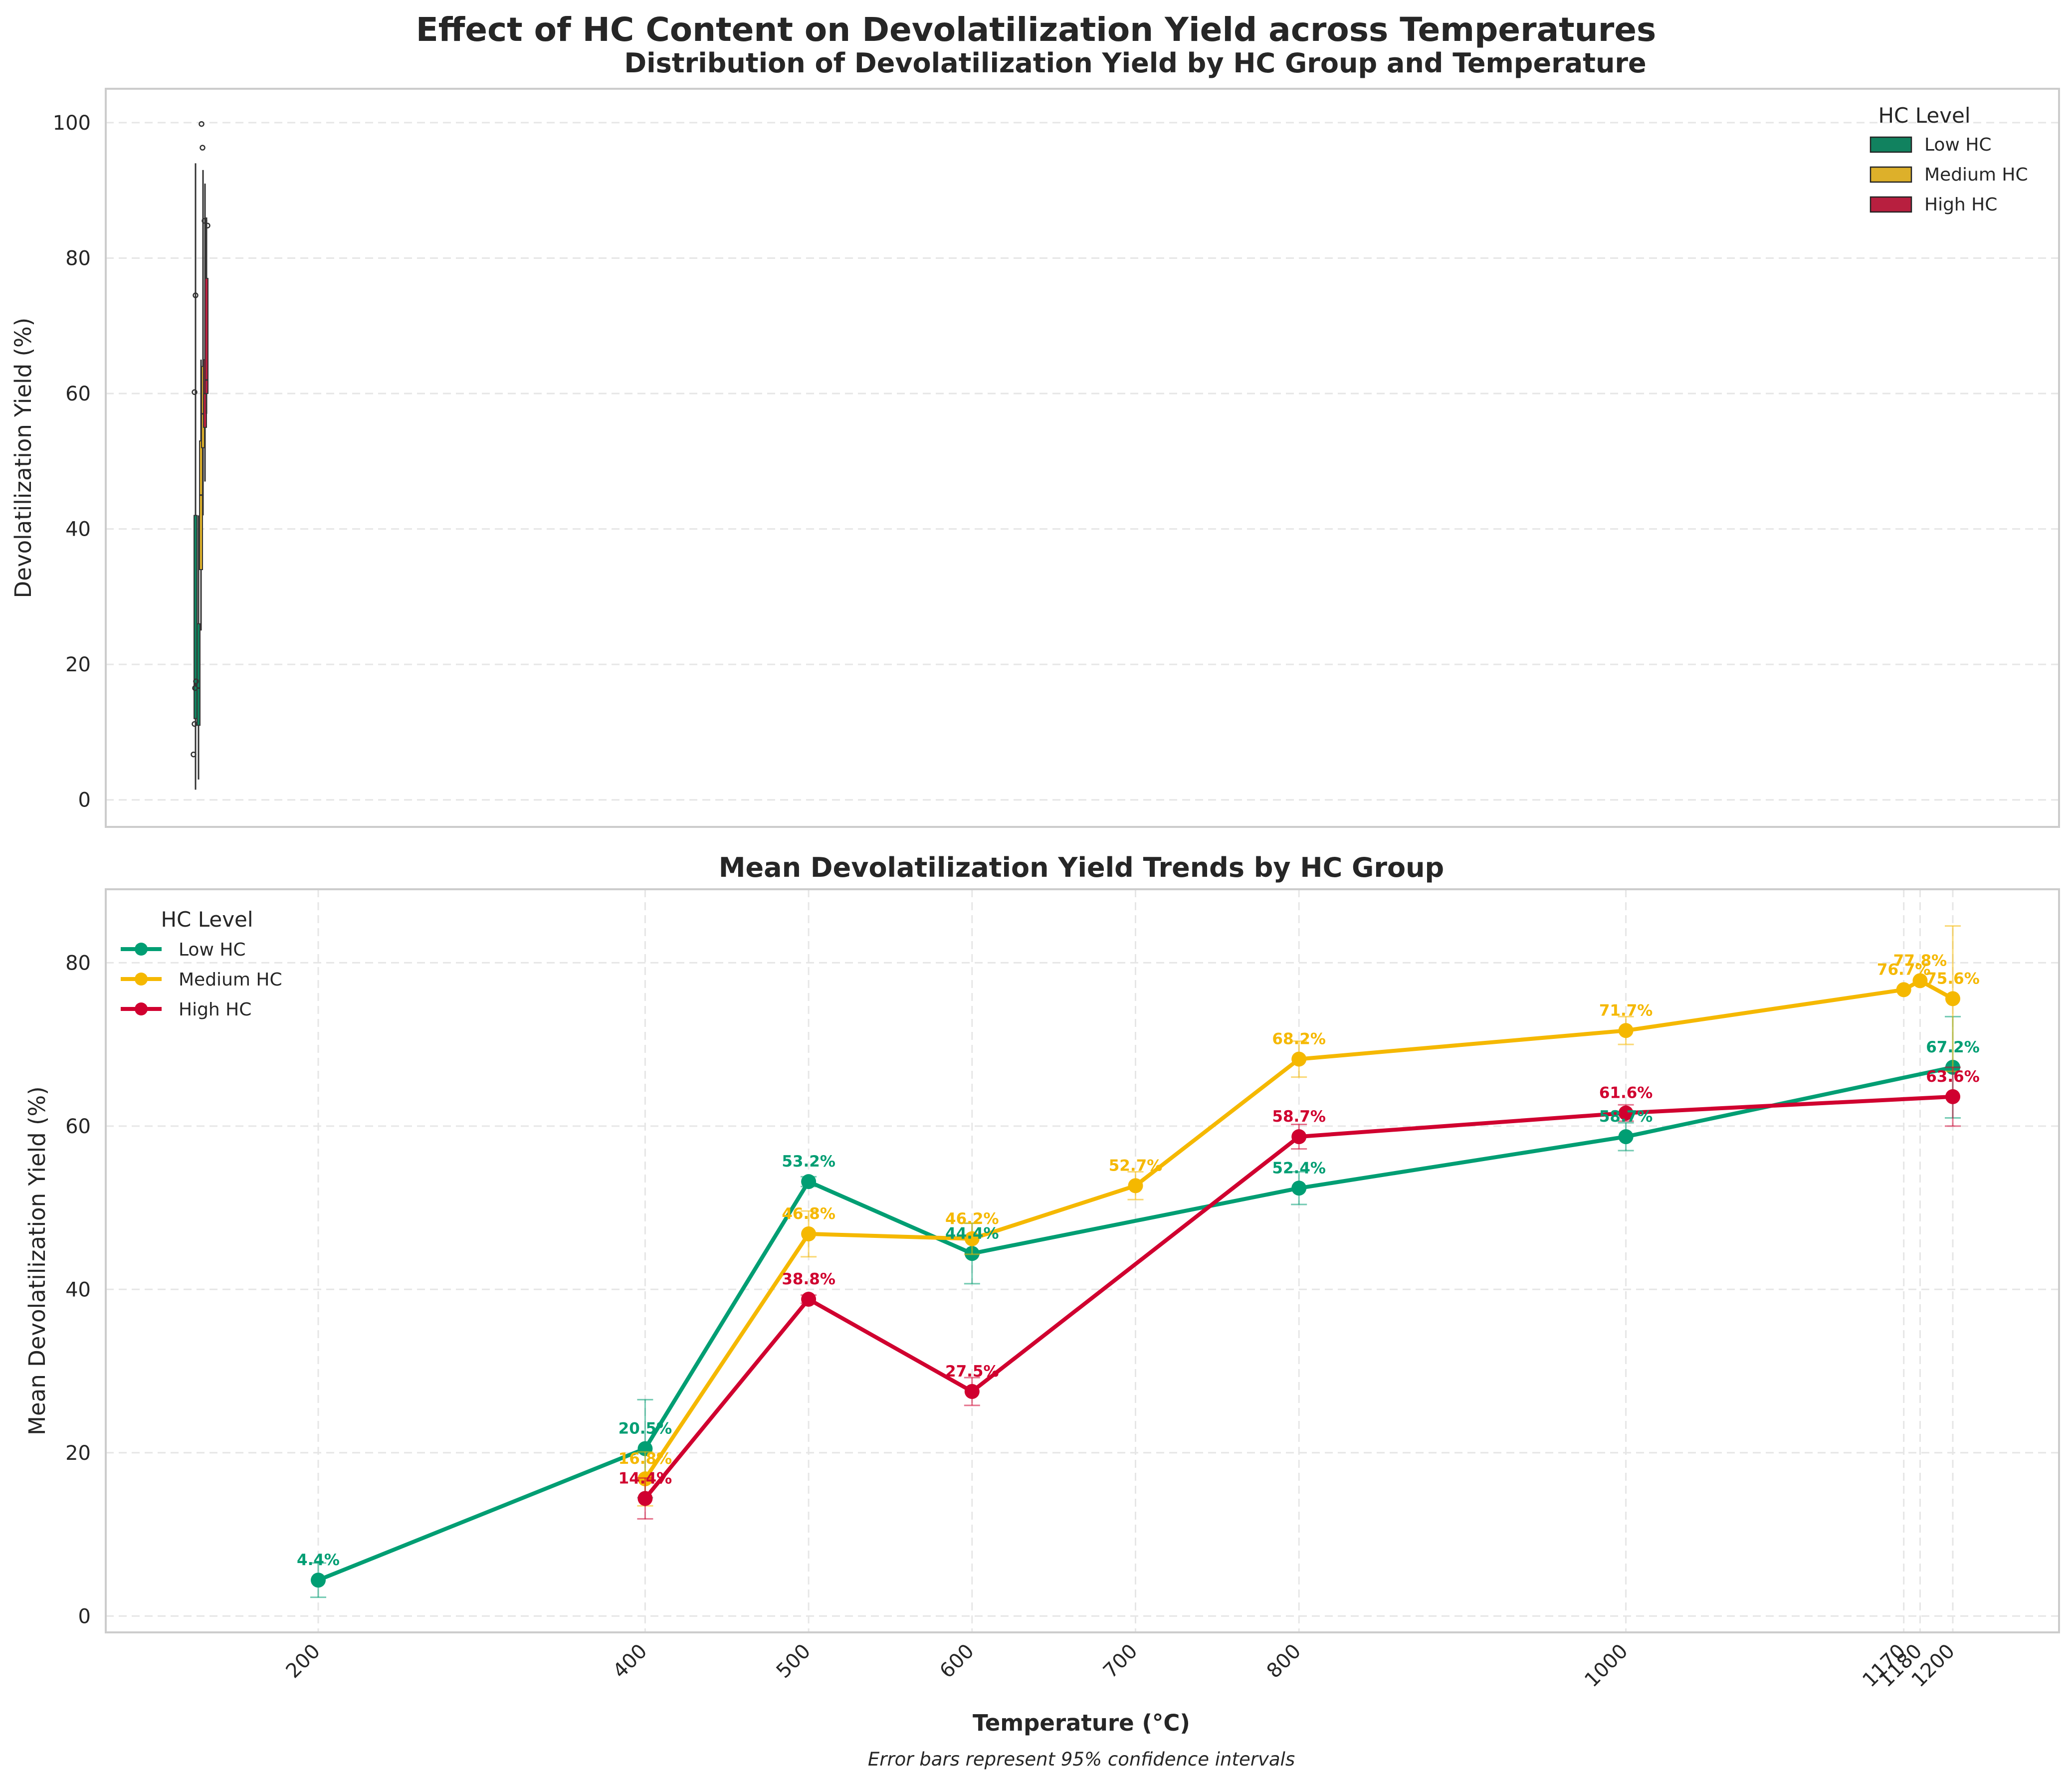 This screenshot has width=2072, height=1782. I want to click on boxplot-outliers, so click(200, 439).